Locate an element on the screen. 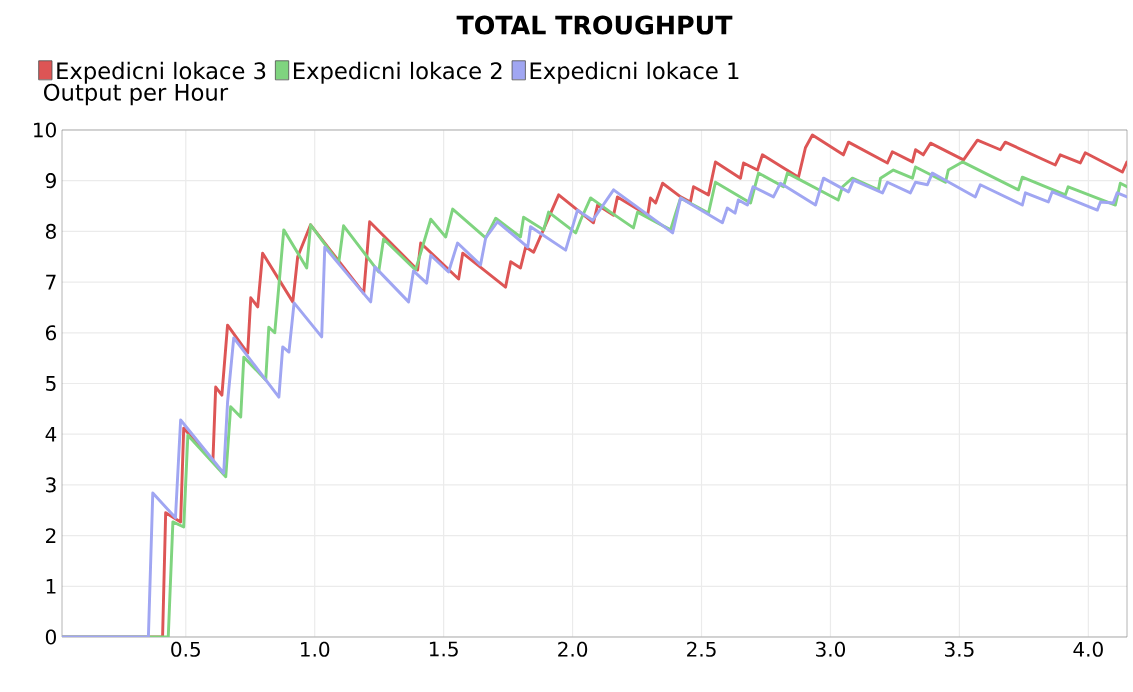 This screenshot has height=692, width=1133. legend-label: Expedicni lokace 3 is located at coordinates (161, 72).